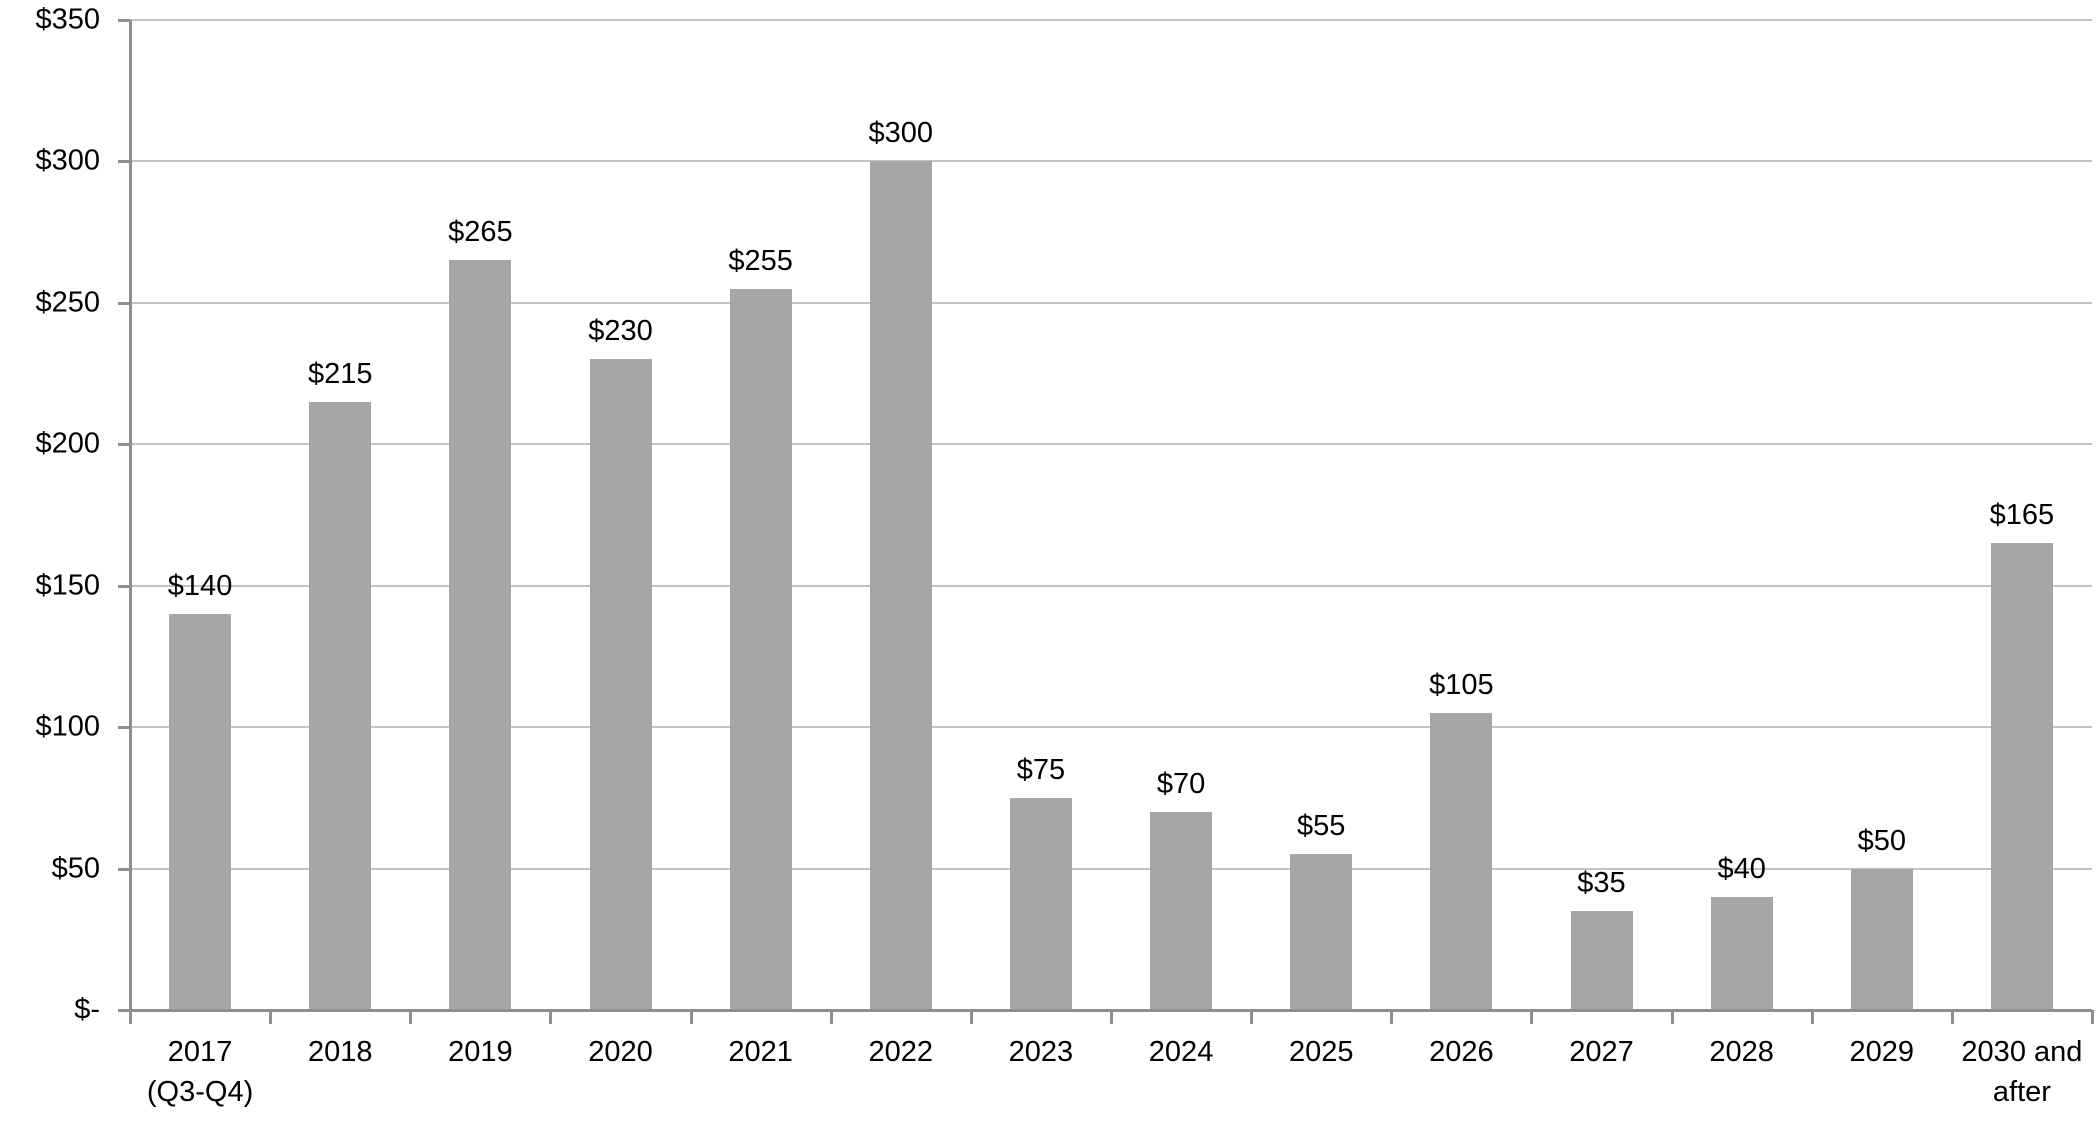 The height and width of the screenshot is (1130, 2100). Describe the element at coordinates (1321, 1052) in the screenshot. I see `x-axis-label: 2025` at that location.